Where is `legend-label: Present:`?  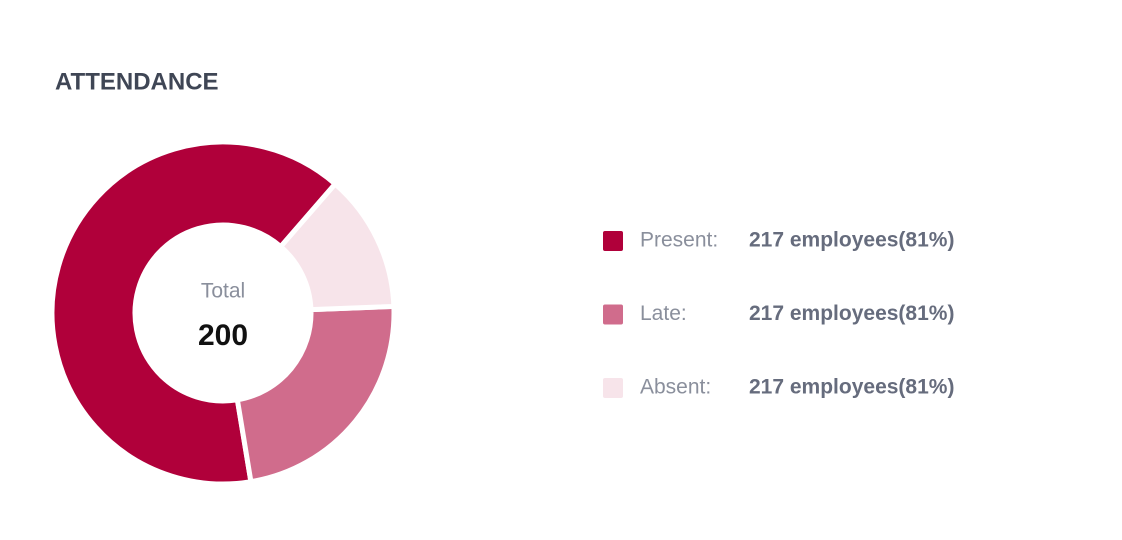
legend-label: Present: is located at coordinates (679, 240).